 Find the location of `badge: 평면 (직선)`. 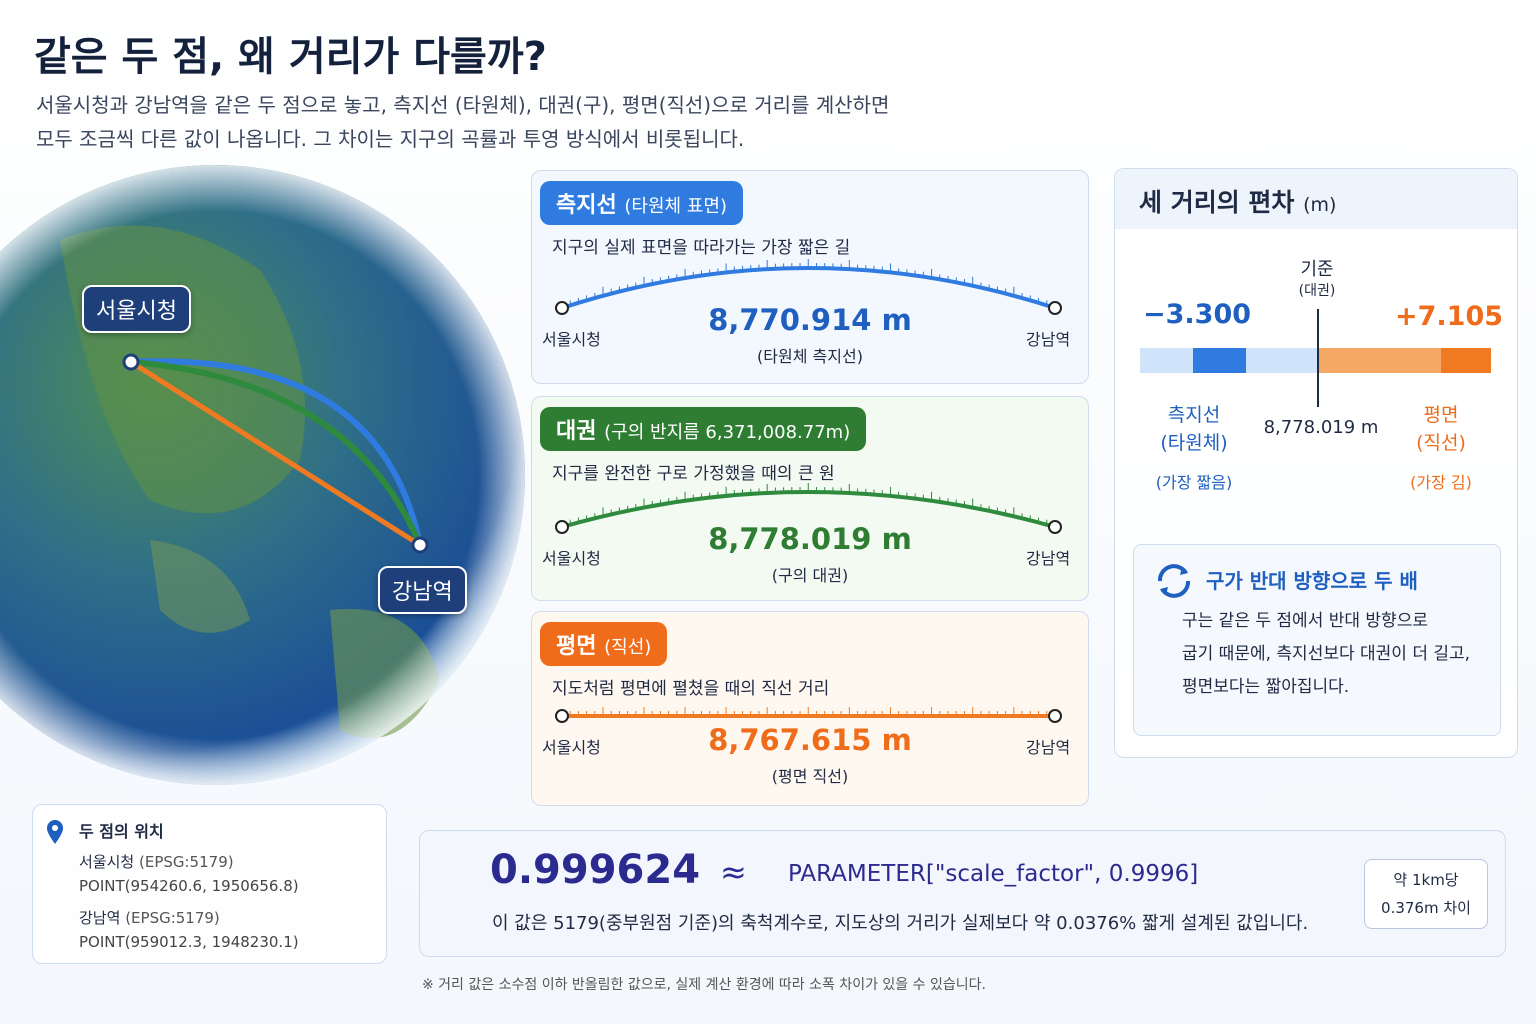

badge: 평면 (직선) is located at coordinates (604, 644).